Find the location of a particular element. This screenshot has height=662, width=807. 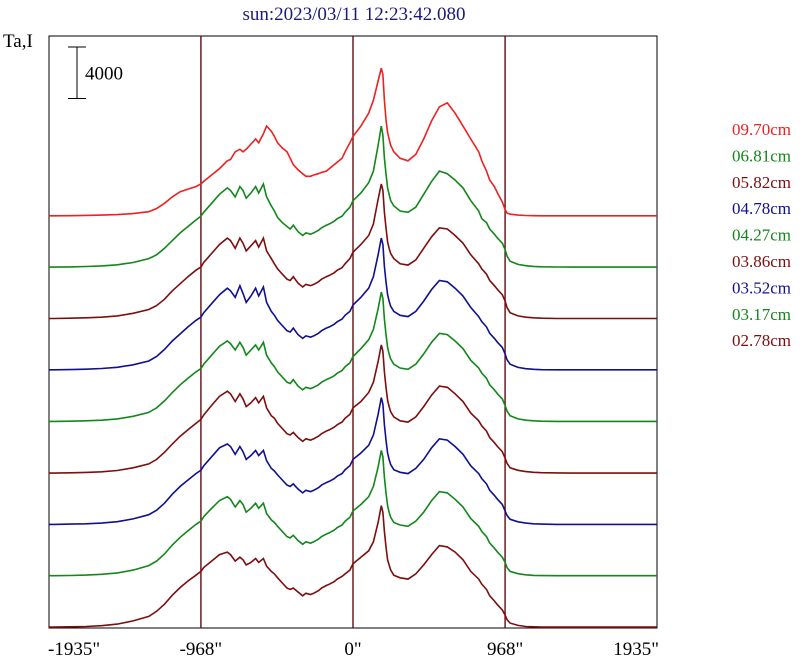

scale-bar-label: 4000 is located at coordinates (104, 74).